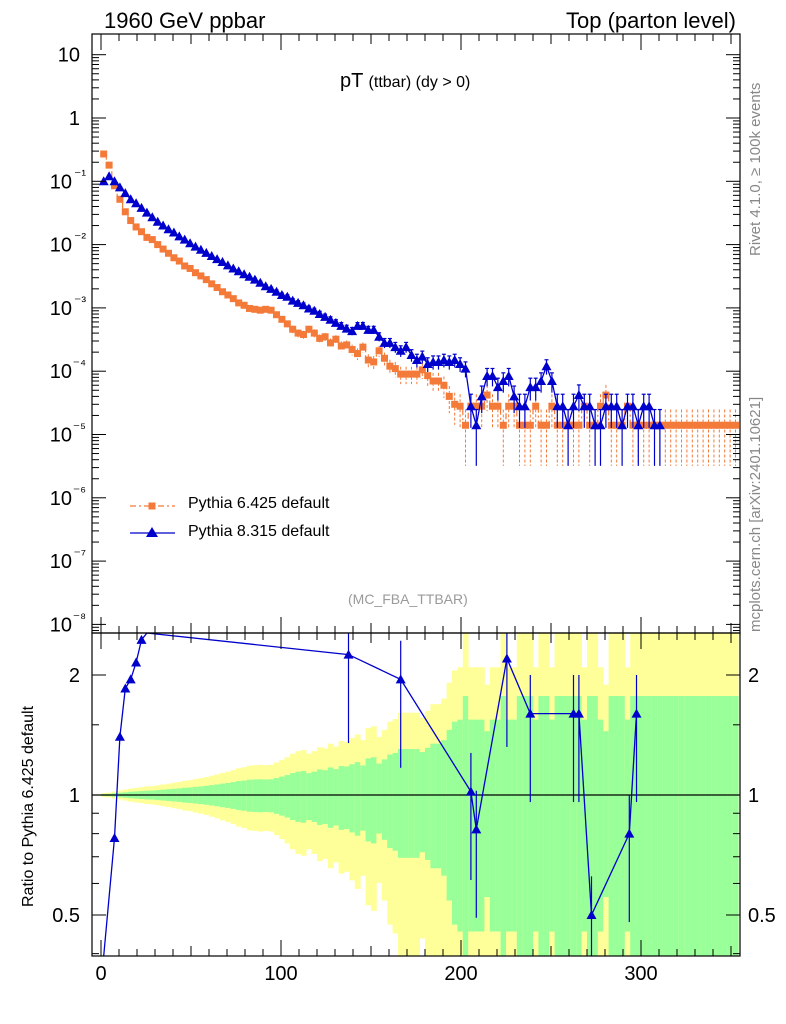  What do you see at coordinates (74, 119) in the screenshot?
I see `y-tick-label: 1` at bounding box center [74, 119].